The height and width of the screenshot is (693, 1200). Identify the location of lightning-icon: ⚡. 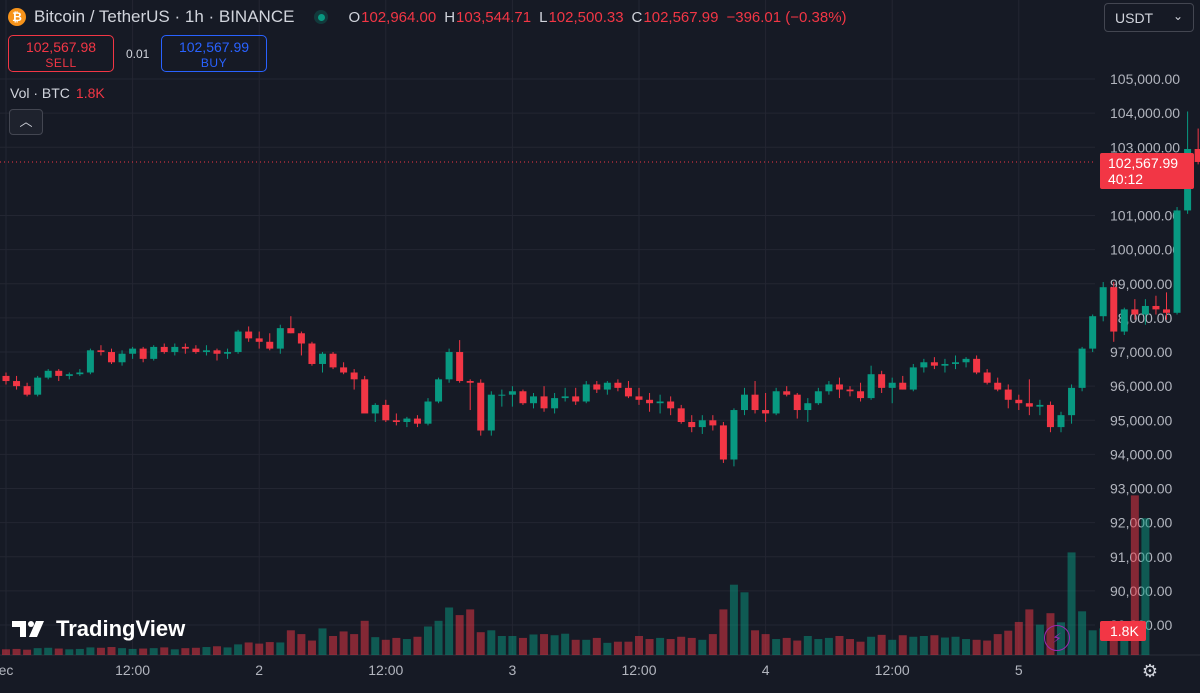
(1057, 638).